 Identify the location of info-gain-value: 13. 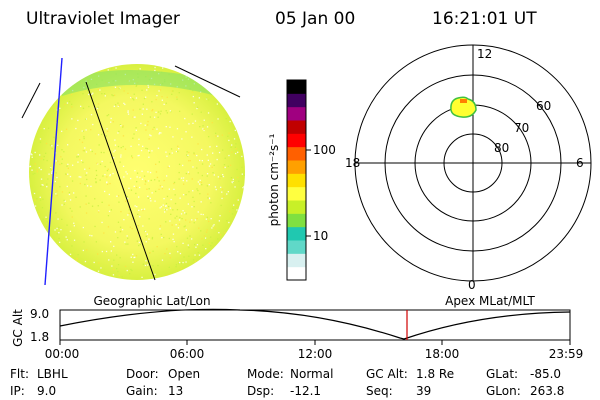
(175, 391).